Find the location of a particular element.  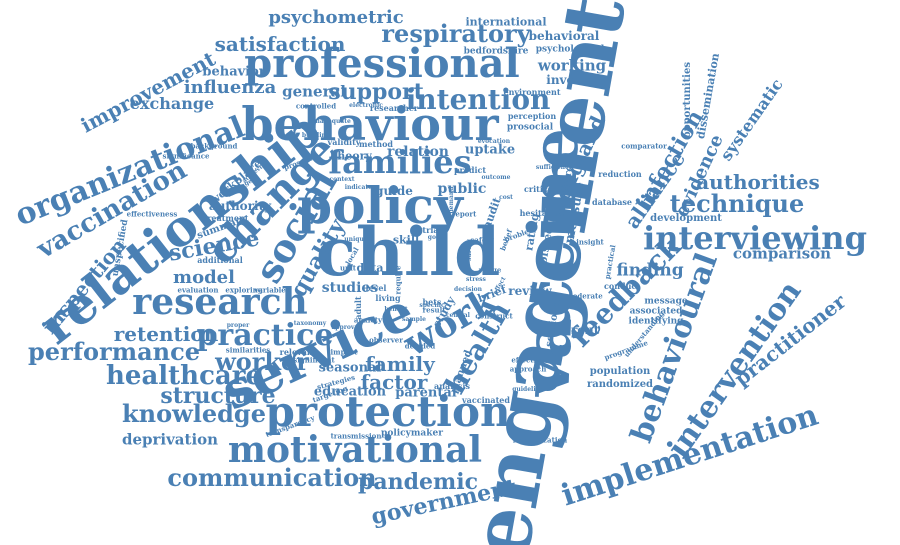

word: evocation is located at coordinates (494, 141).